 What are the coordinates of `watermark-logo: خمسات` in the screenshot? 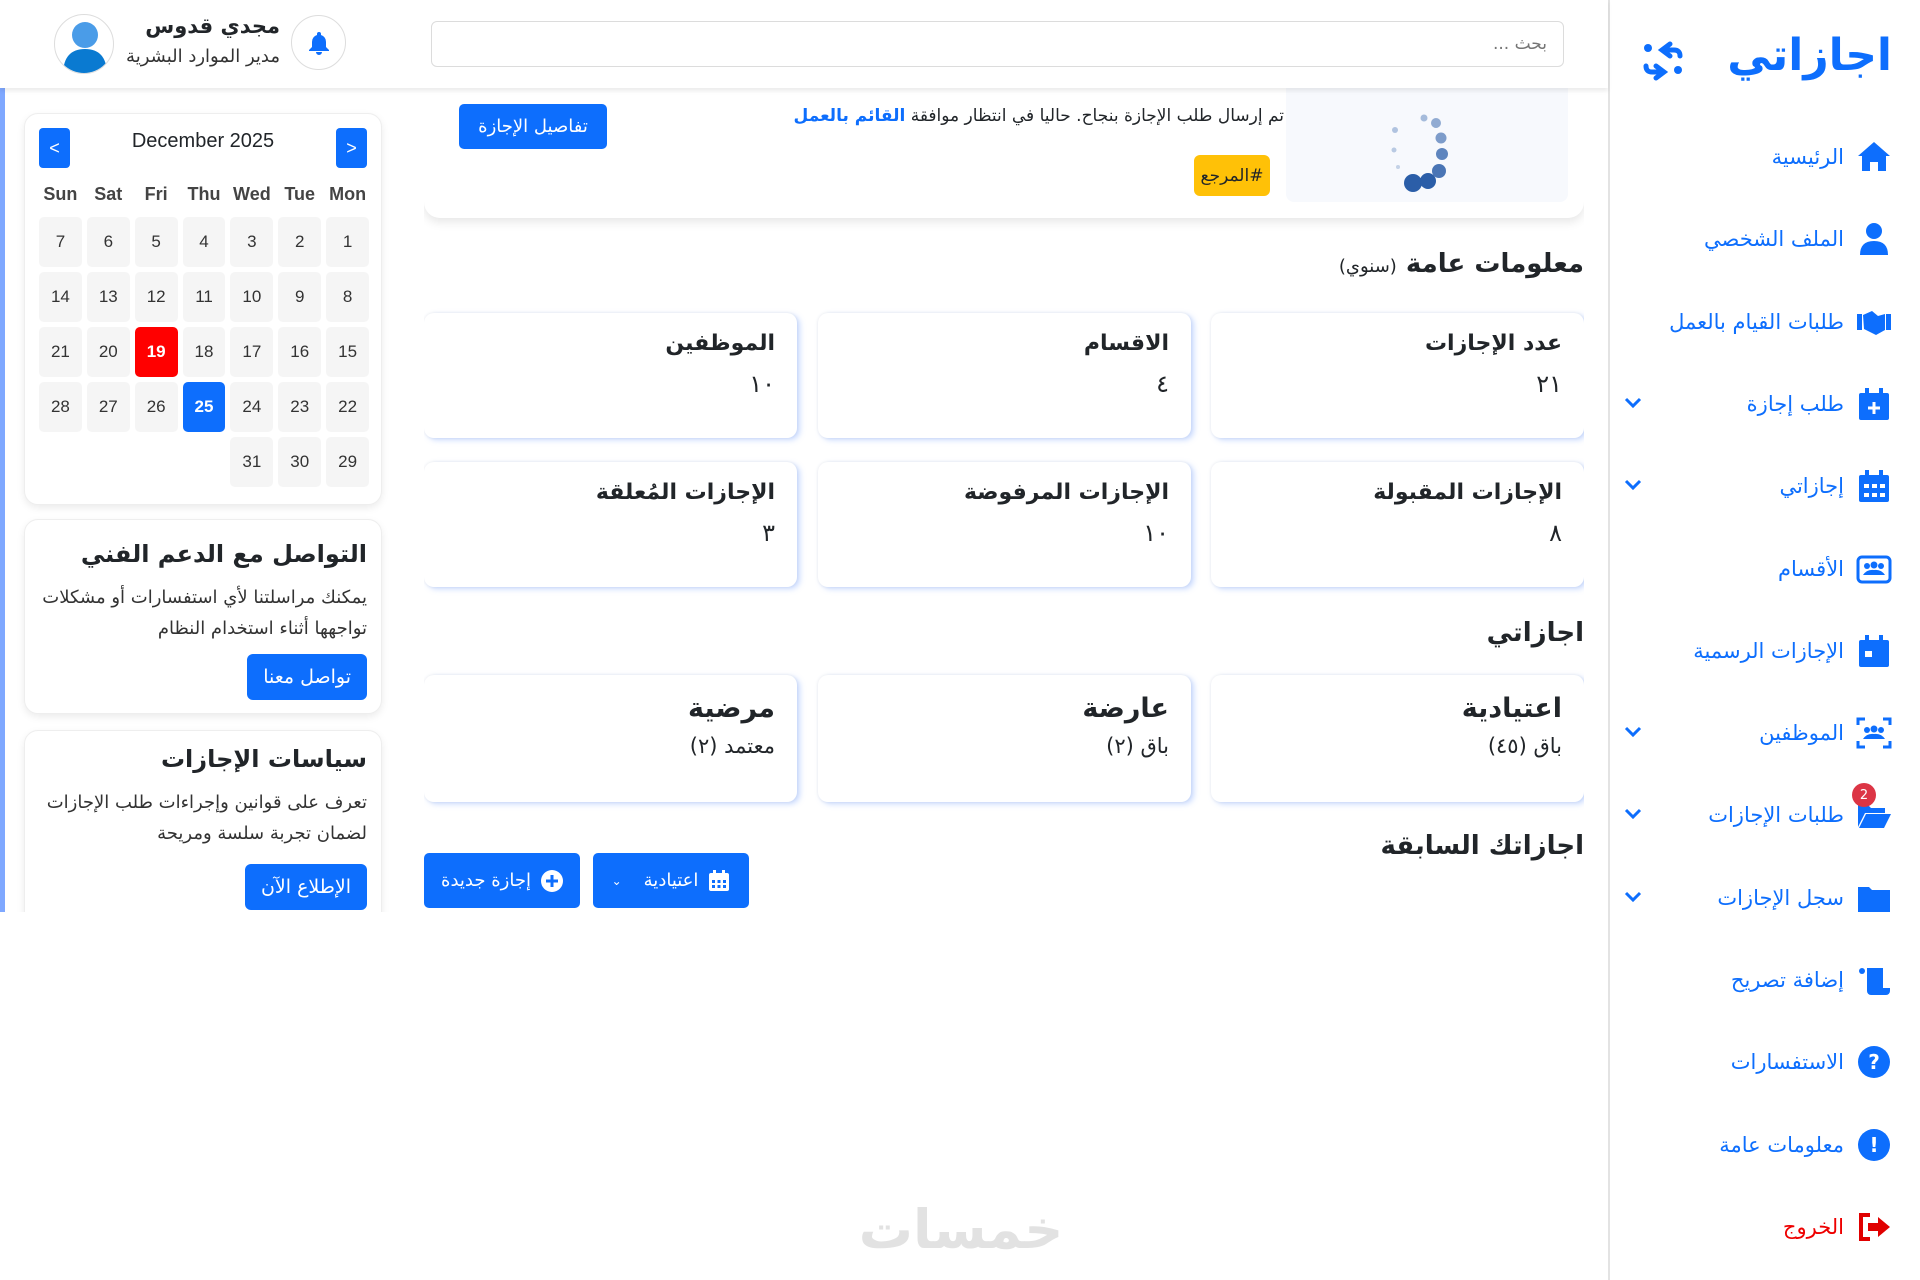 It's located at (961, 1229).